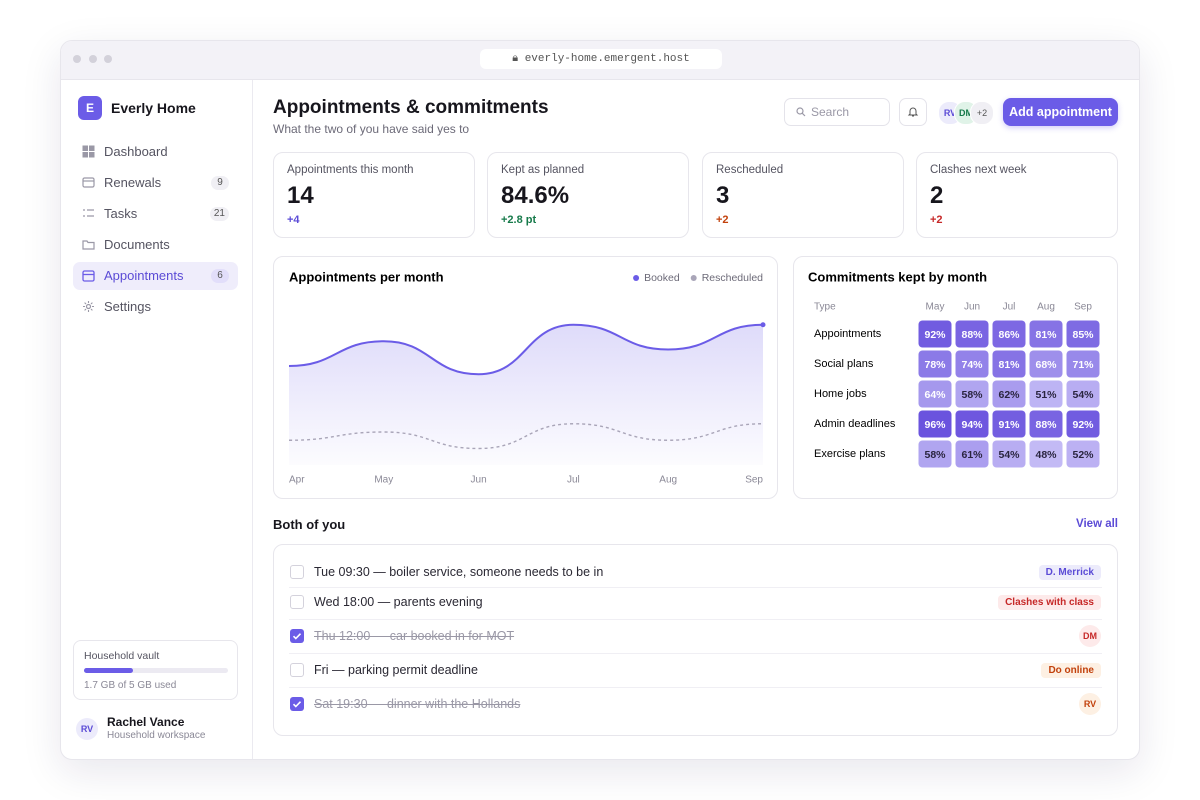 The height and width of the screenshot is (800, 1200). What do you see at coordinates (543, 170) in the screenshot?
I see `stat-label: Kept as planned` at bounding box center [543, 170].